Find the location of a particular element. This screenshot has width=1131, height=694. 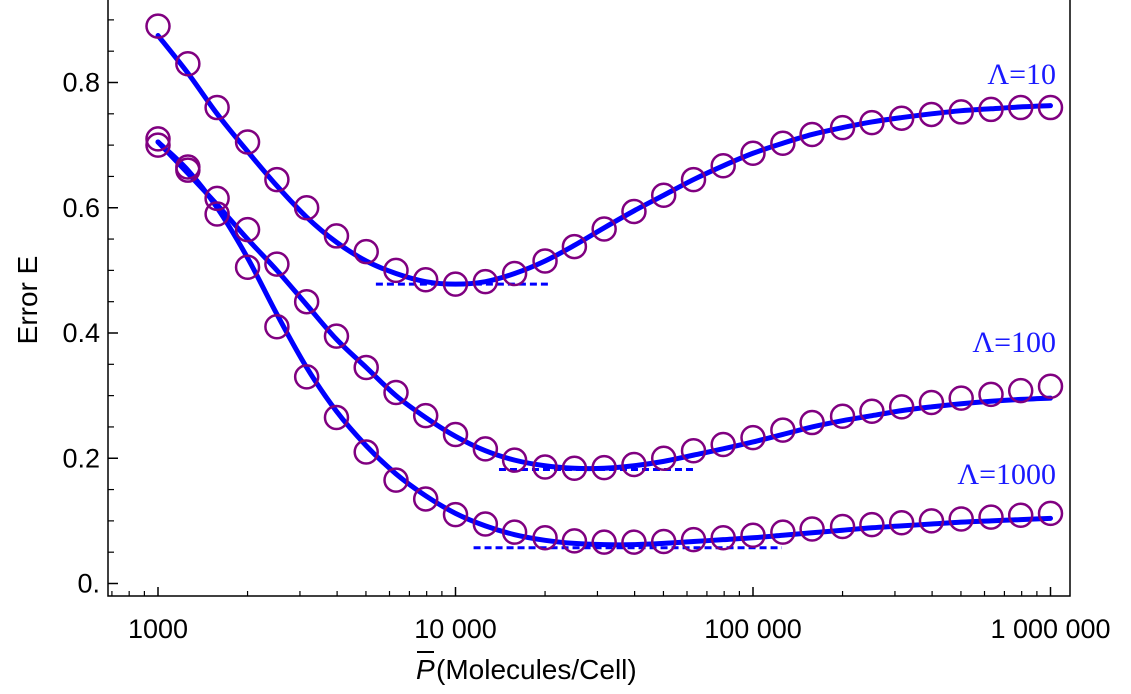

y-tick-label: 0. is located at coordinates (88, 584).